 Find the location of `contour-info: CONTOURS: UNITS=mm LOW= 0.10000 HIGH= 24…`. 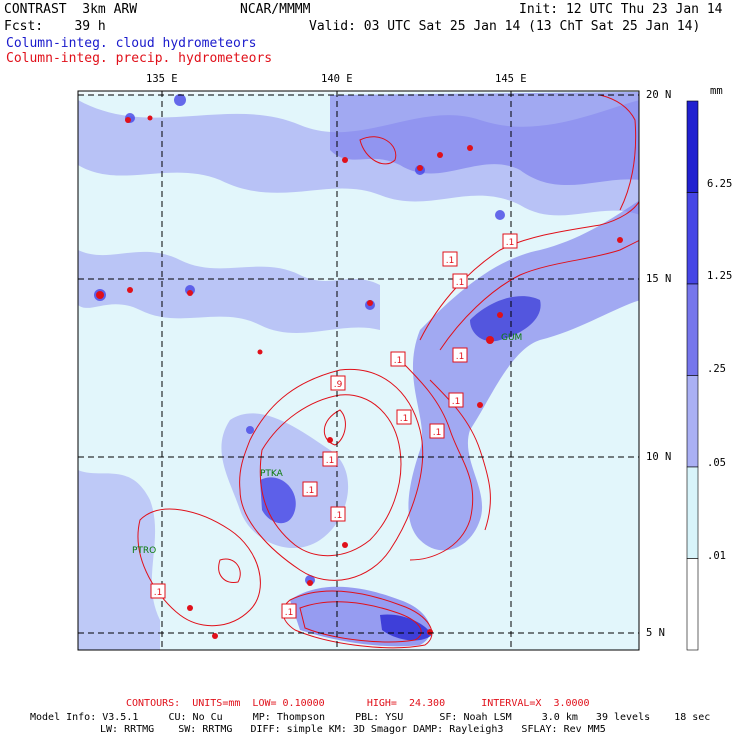

contour-info: CONTOURS: UNITS=mm LOW= 0.10000 HIGH= 24… is located at coordinates (358, 703).